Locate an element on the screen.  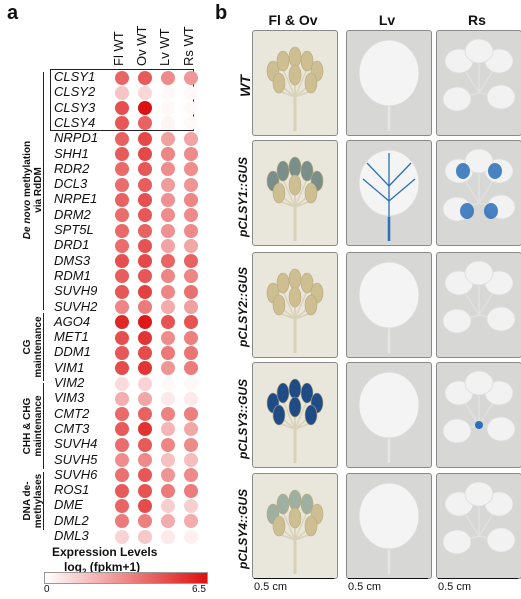
gene-label-vim1: VIM1 is located at coordinates (69, 367).